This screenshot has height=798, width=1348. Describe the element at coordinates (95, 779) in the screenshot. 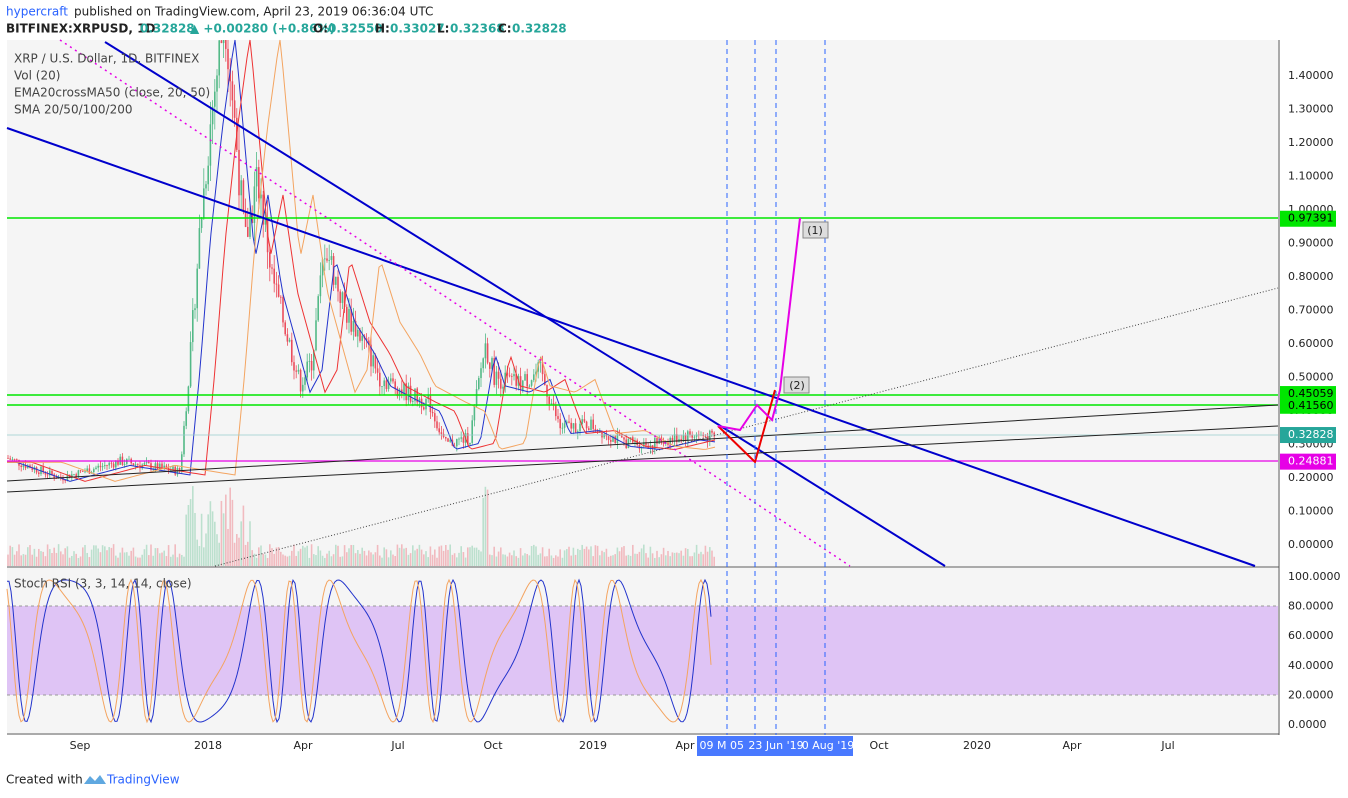

I see `logo` at that location.